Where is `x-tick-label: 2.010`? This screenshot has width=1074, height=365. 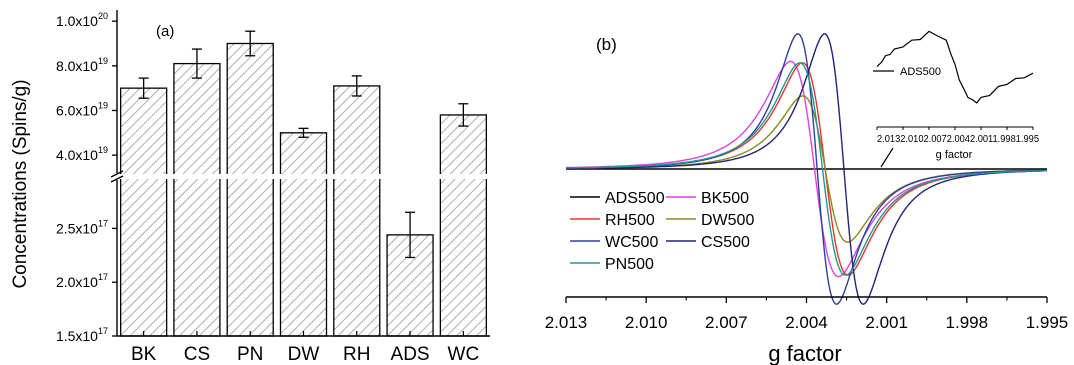
x-tick-label: 2.010 is located at coordinates (646, 322).